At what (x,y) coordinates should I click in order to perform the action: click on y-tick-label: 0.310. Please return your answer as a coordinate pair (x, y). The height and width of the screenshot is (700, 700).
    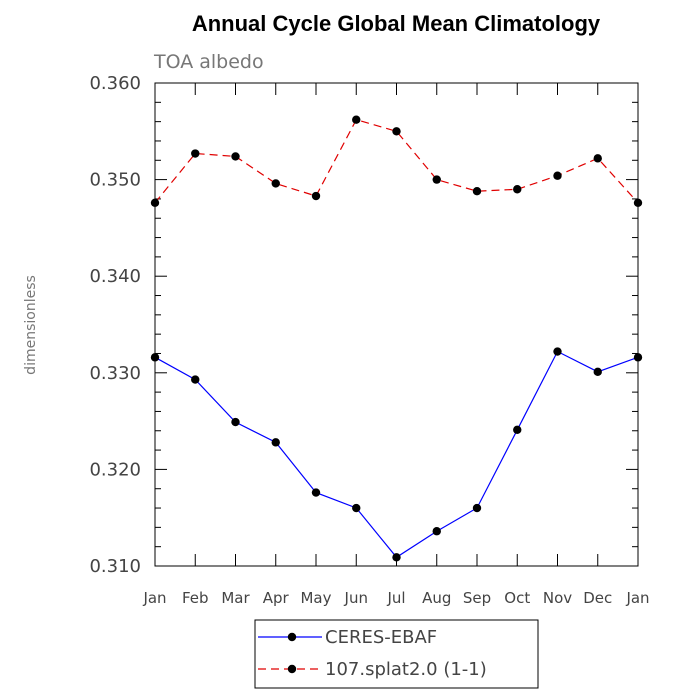
    Looking at the image, I should click on (115, 566).